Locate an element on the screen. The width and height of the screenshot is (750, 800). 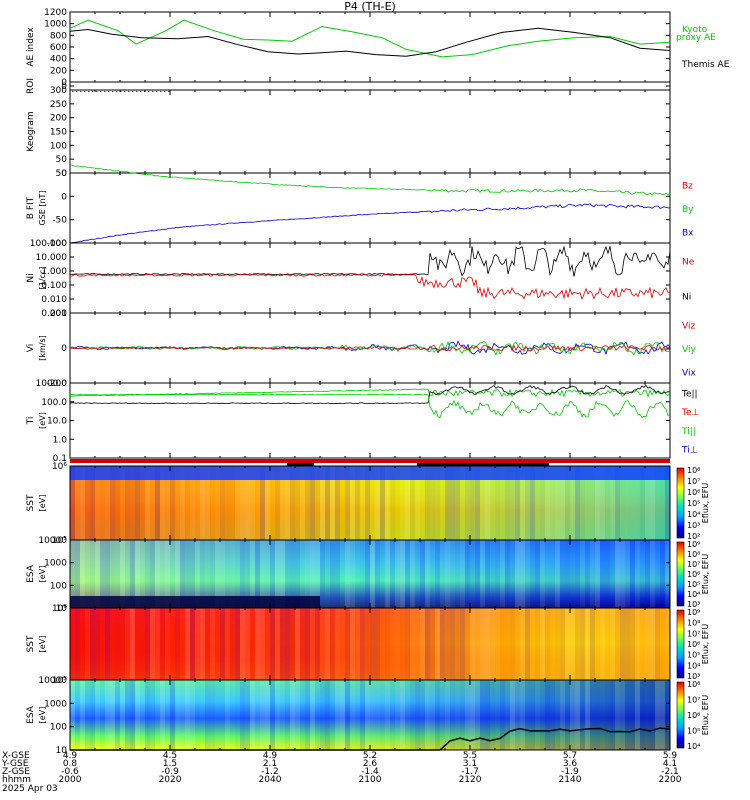
density-ni-line is located at coordinates (370, 261).